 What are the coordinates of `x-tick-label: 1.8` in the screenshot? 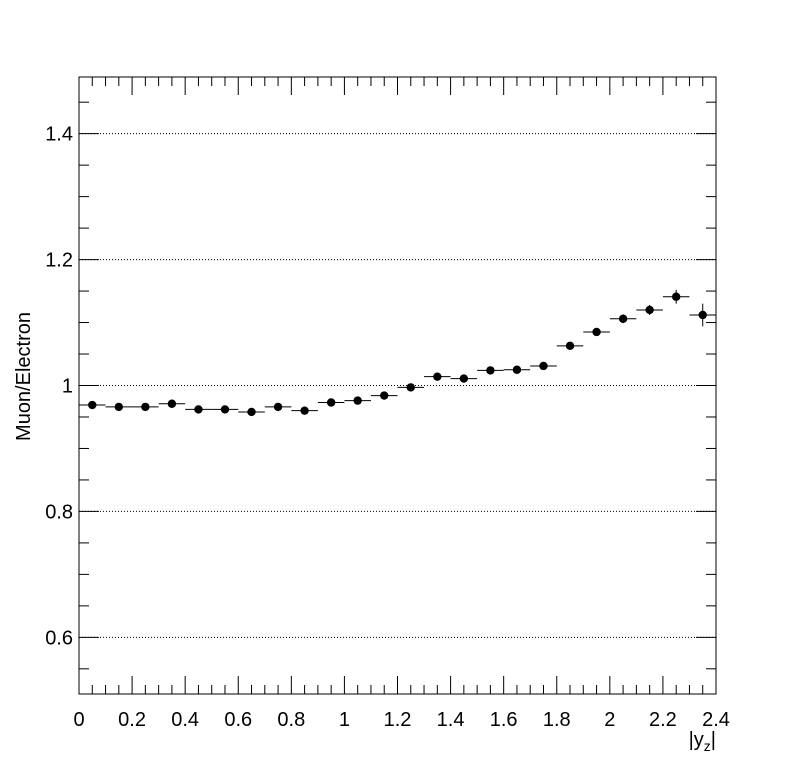 It's located at (557, 720).